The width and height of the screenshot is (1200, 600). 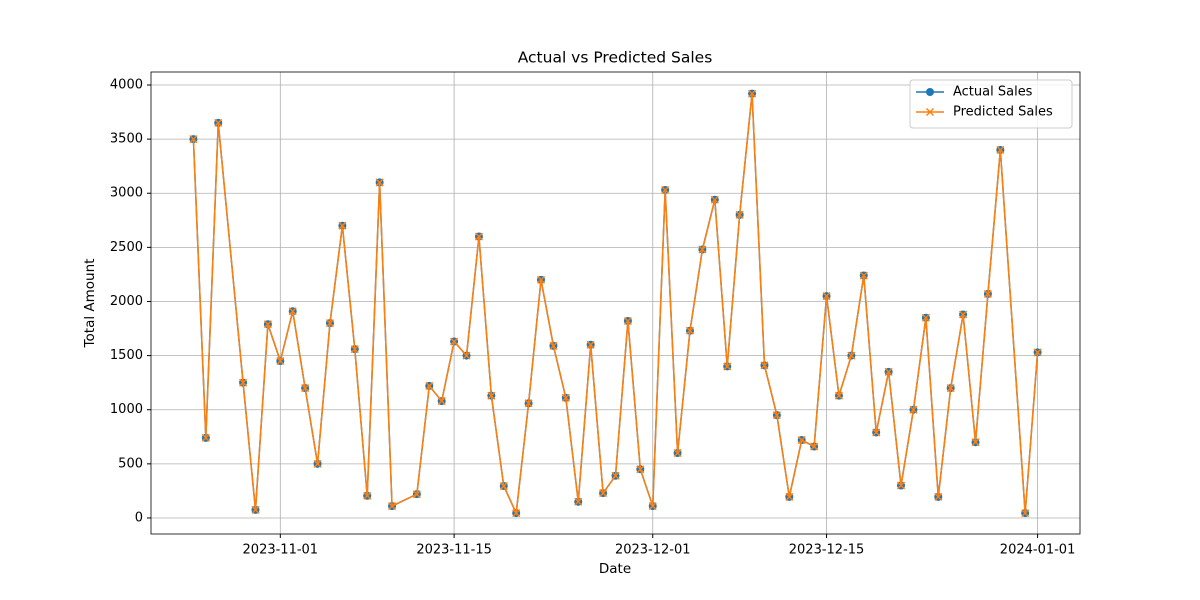 What do you see at coordinates (126, 84) in the screenshot?
I see `y-tick-label: 4000` at bounding box center [126, 84].